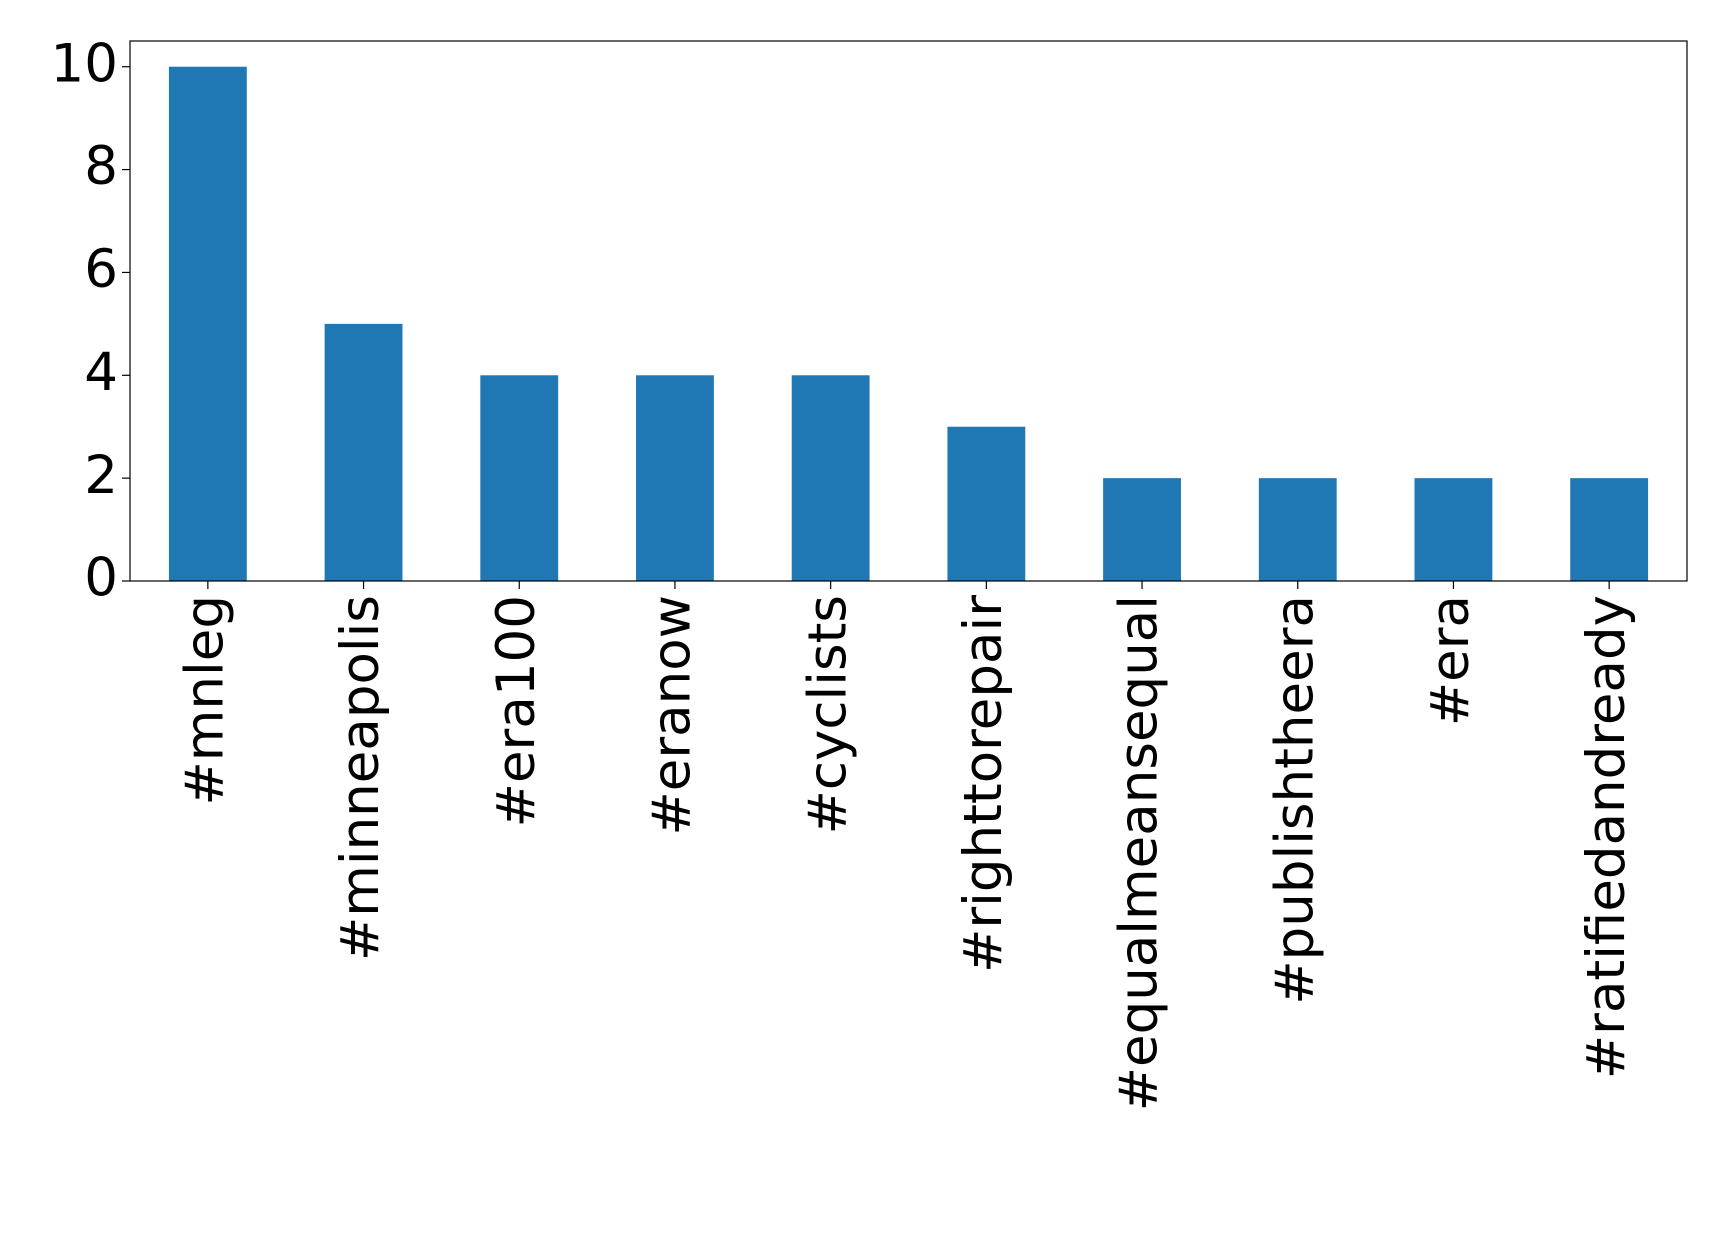 The image size is (1719, 1241). What do you see at coordinates (1606, 837) in the screenshot?
I see `x-tick-label: #ratifiedandready` at bounding box center [1606, 837].